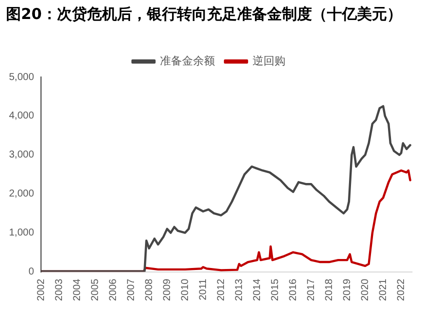 Image resolution: width=442 pixels, height=324 pixels. What do you see at coordinates (31, 272) in the screenshot?
I see `y-tick-label: 0` at bounding box center [31, 272].